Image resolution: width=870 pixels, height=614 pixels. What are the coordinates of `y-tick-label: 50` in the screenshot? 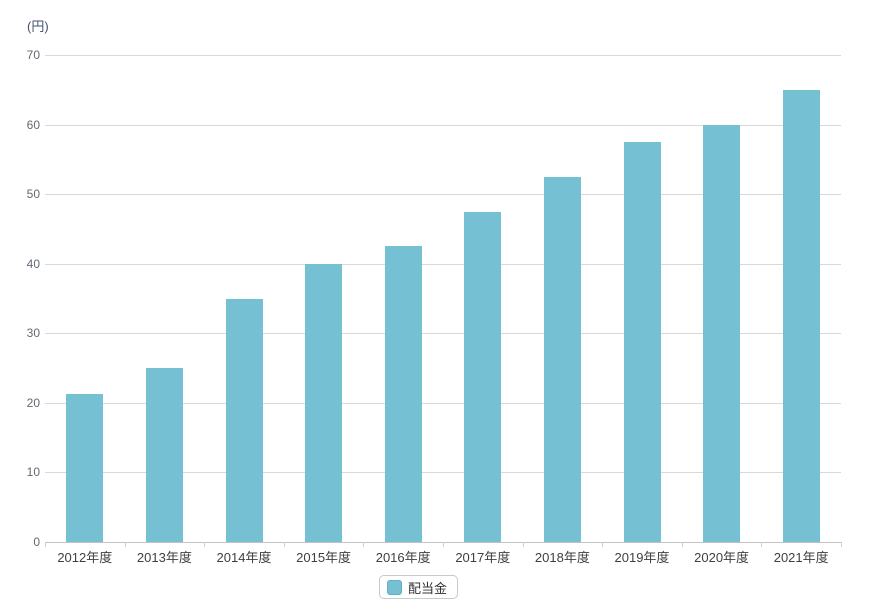 It's located at (33, 194).